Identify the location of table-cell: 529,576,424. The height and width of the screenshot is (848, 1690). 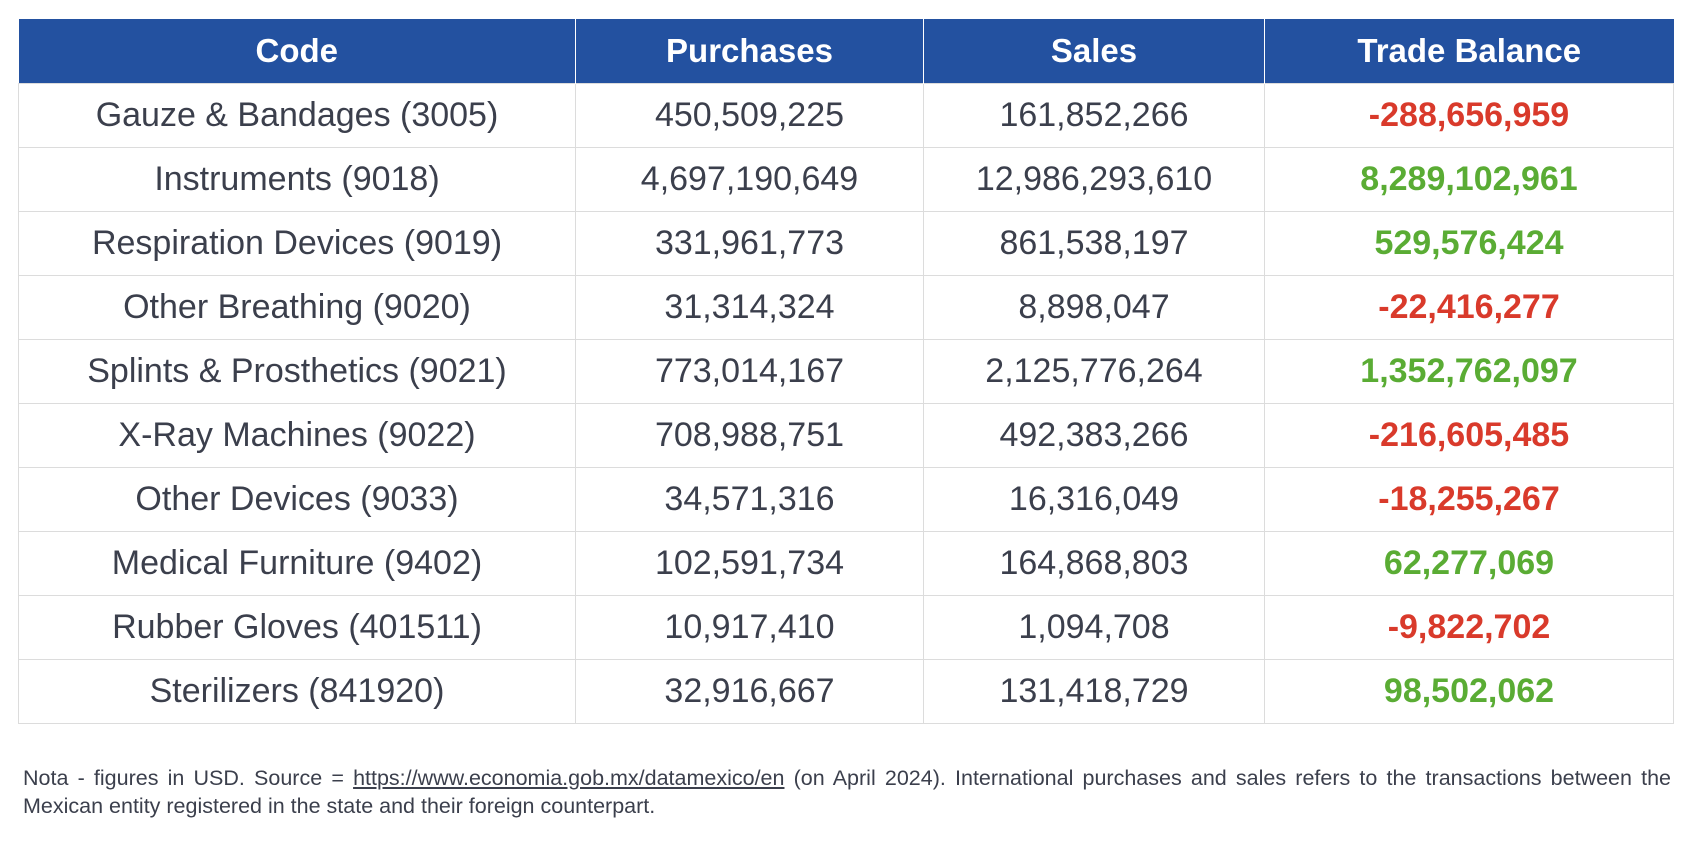
(1469, 243).